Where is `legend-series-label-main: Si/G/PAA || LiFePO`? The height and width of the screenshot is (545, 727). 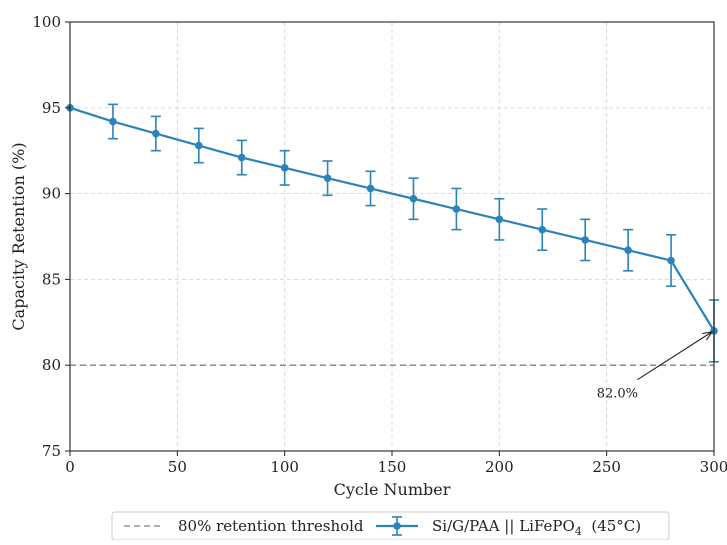 legend-series-label-main: Si/G/PAA || LiFePO is located at coordinates (503, 526).